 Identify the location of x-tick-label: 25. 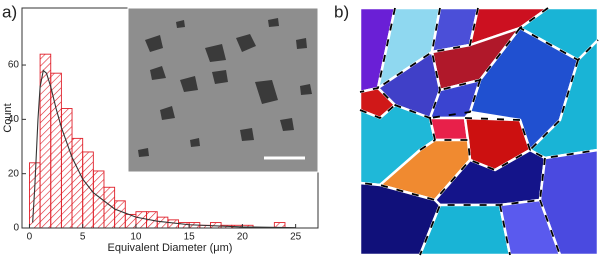
(296, 237).